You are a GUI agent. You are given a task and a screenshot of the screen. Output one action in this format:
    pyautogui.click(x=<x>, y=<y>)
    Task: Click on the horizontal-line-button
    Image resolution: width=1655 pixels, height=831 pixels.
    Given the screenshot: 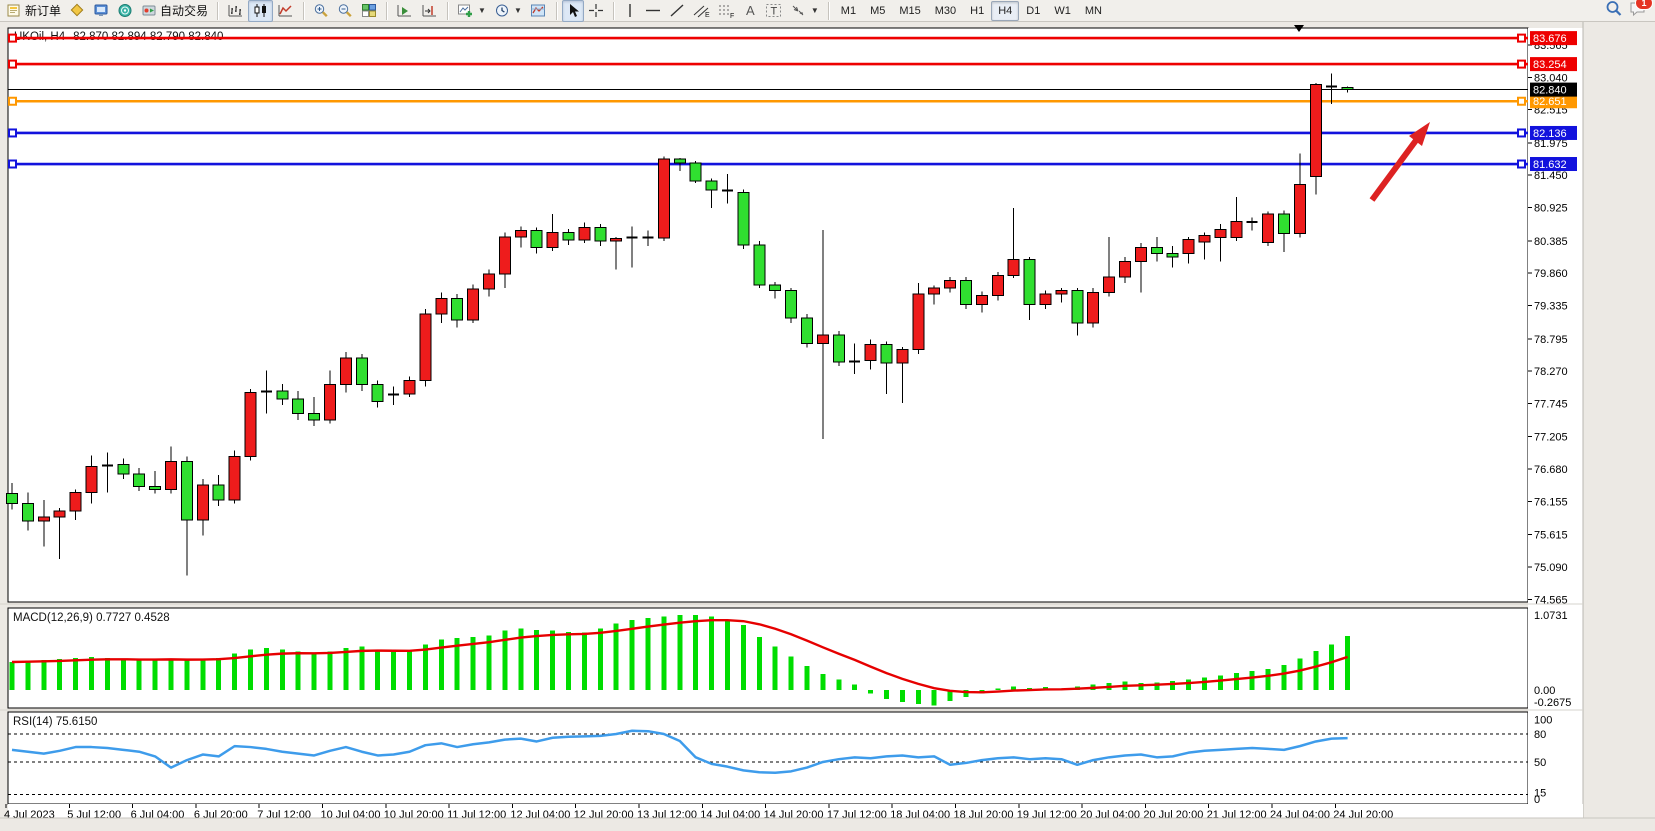 What is the action you would take?
    pyautogui.click(x=653, y=11)
    